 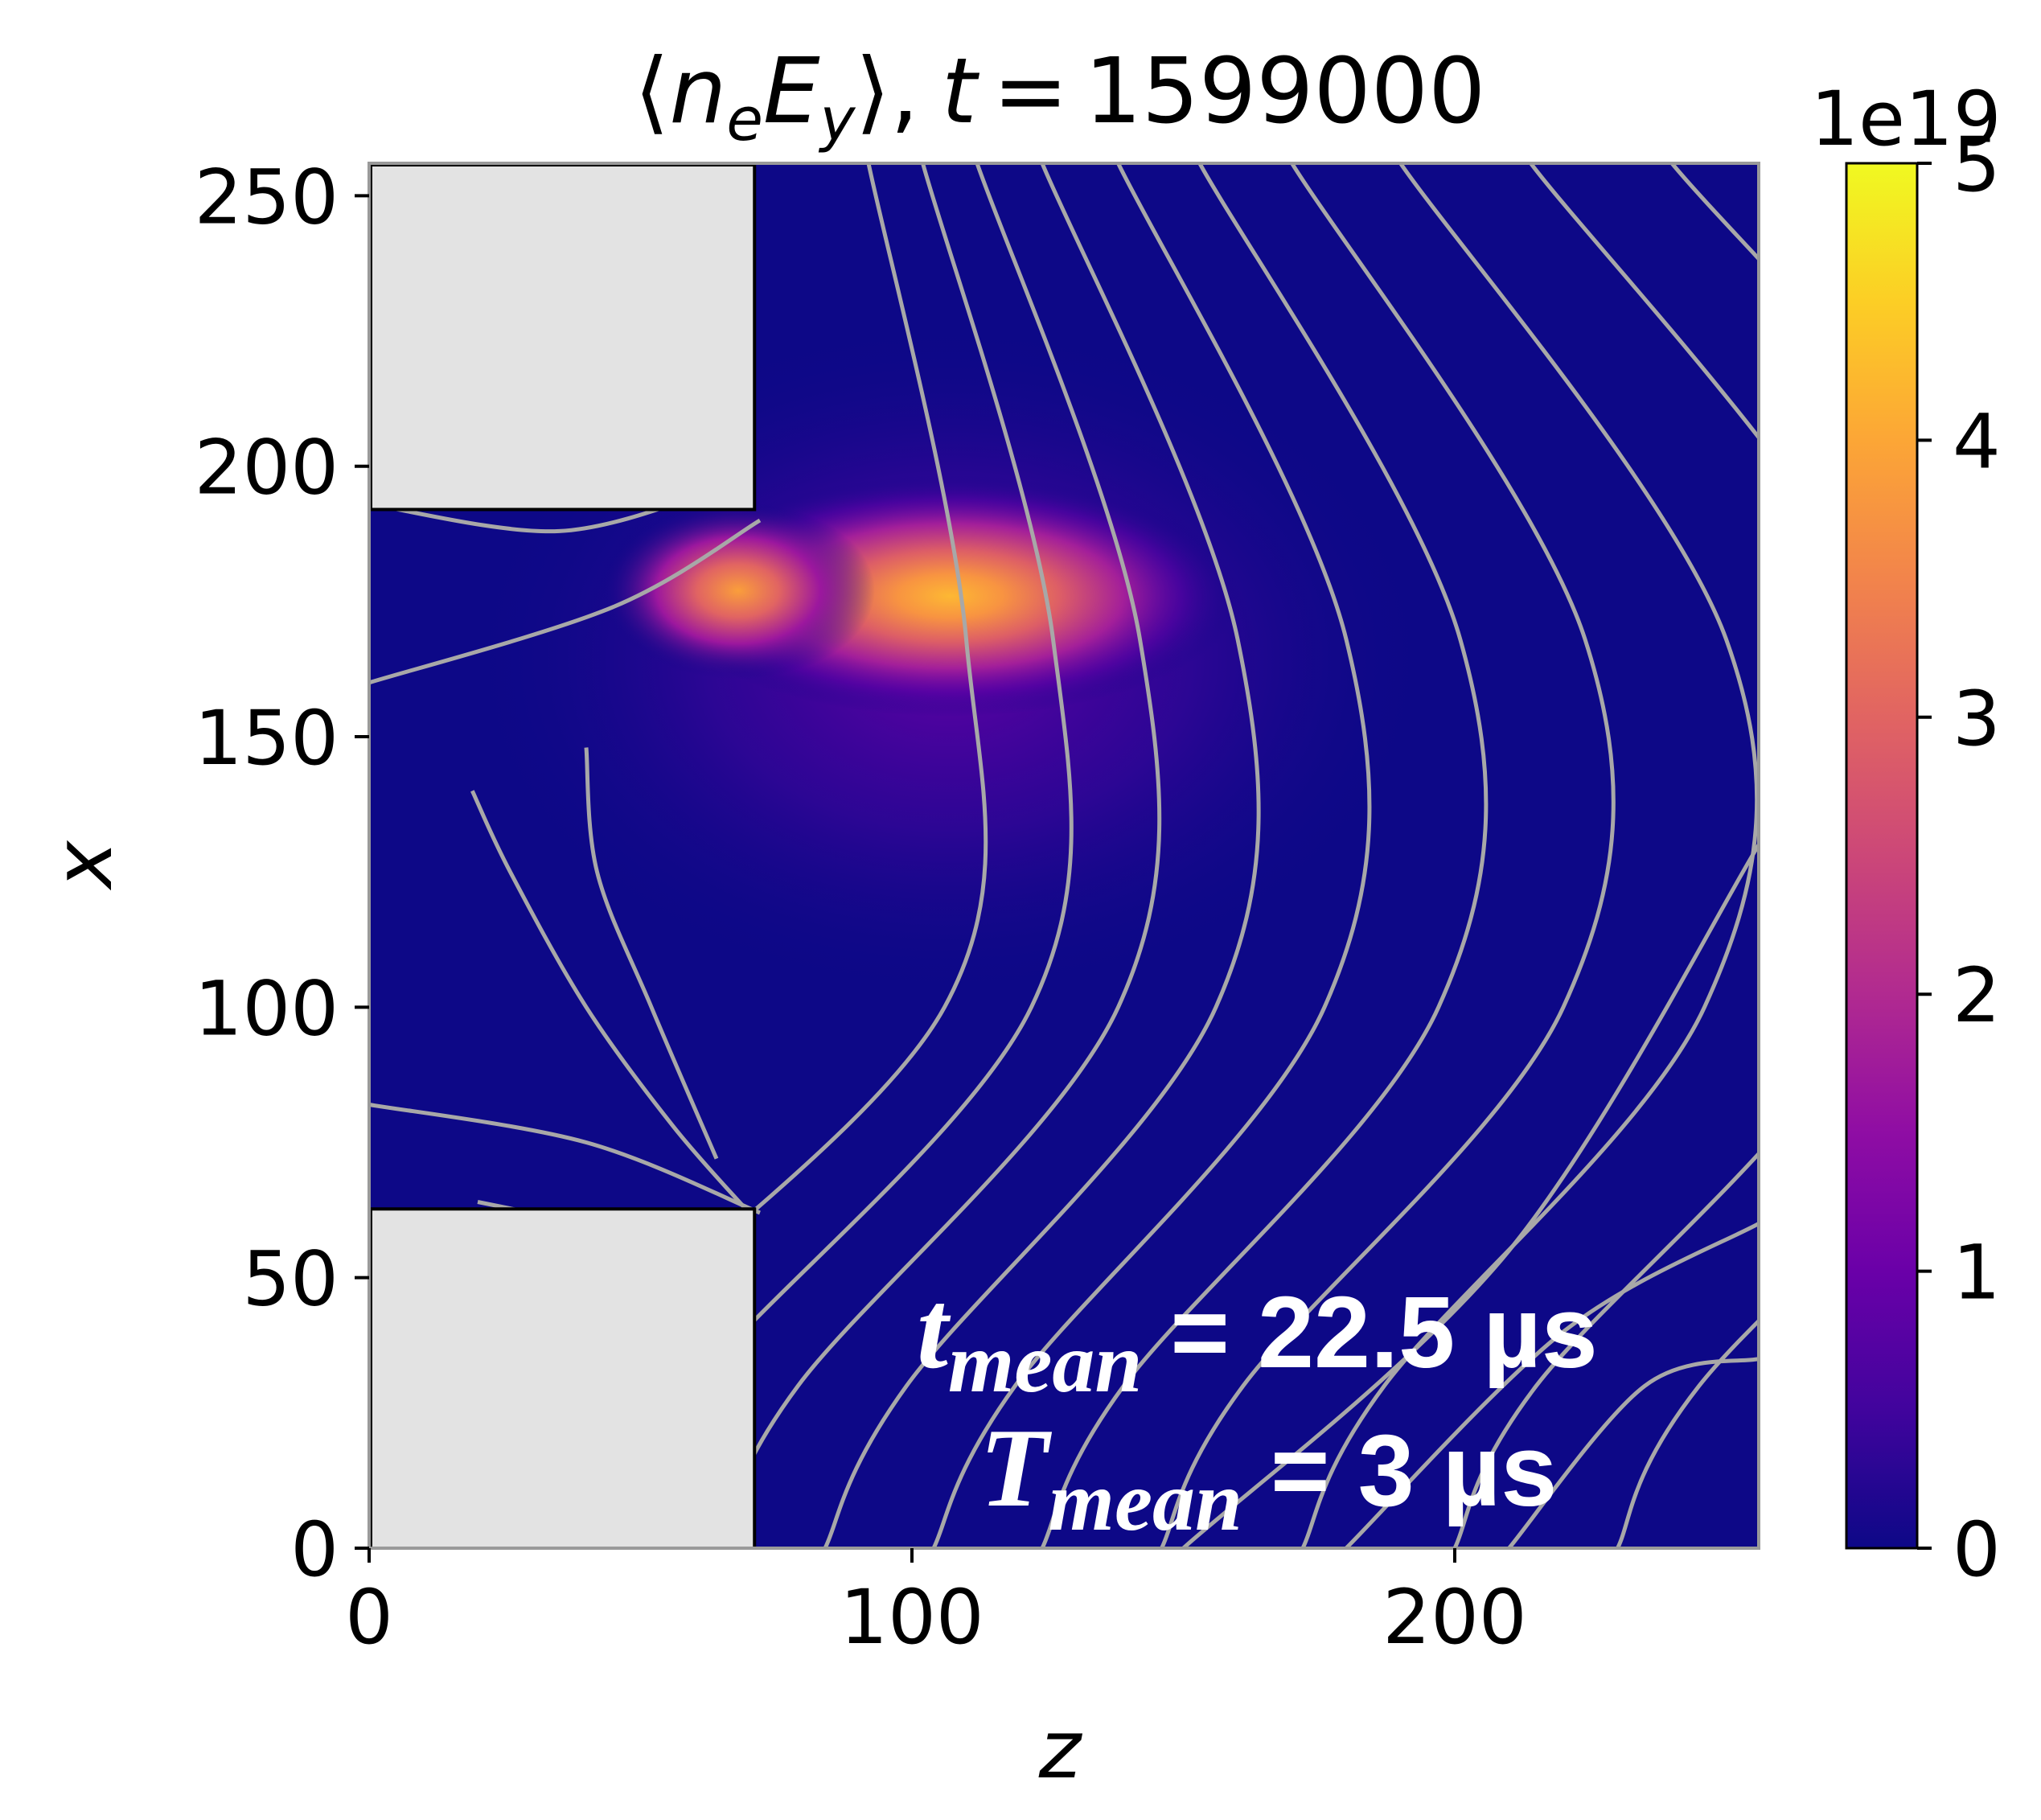 What do you see at coordinates (282, 874) in the screenshot?
I see `y-axis: 0 50 100 150 200 250` at bounding box center [282, 874].